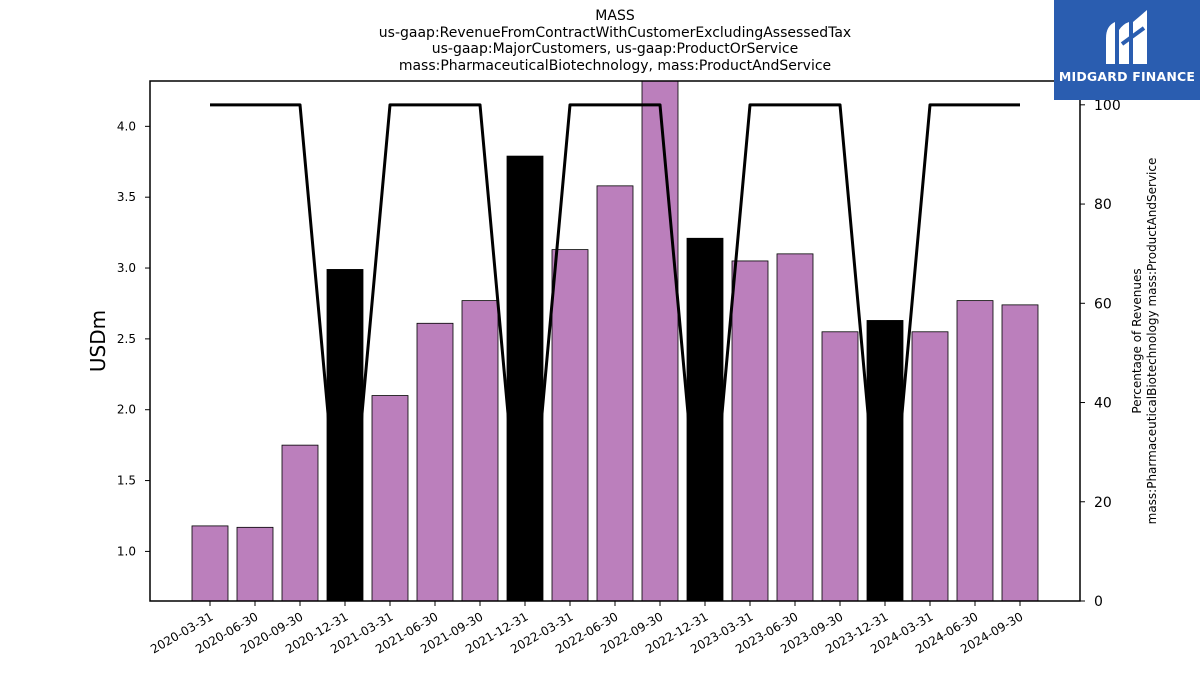 This screenshot has width=1200, height=675. Describe the element at coordinates (126, 551) in the screenshot. I see `left-y-tick-label: 1.0` at that location.